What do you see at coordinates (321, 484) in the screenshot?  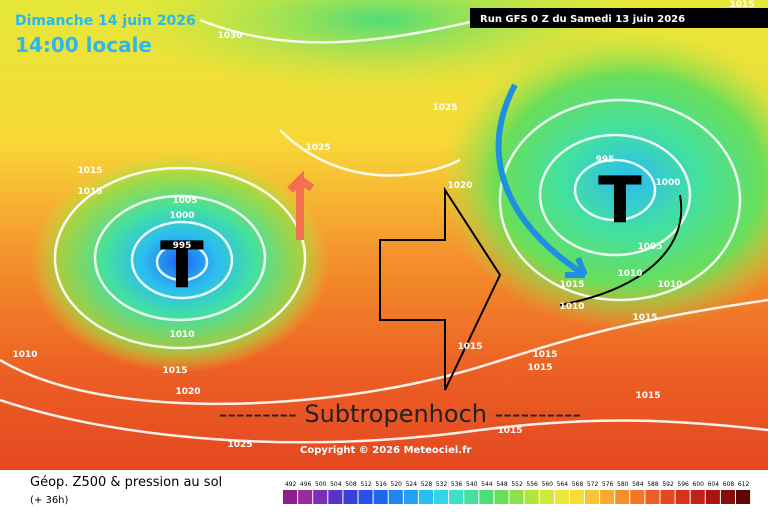 I see `scale-label: 500` at bounding box center [321, 484].